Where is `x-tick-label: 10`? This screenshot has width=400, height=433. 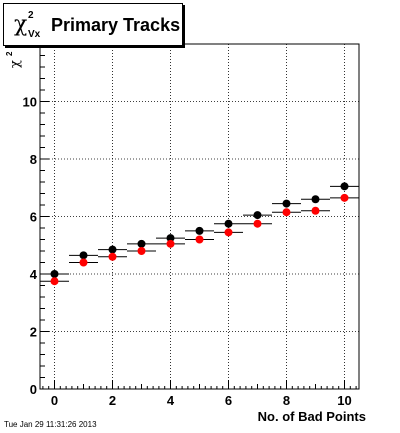 x-tick-label: 10 is located at coordinates (344, 400).